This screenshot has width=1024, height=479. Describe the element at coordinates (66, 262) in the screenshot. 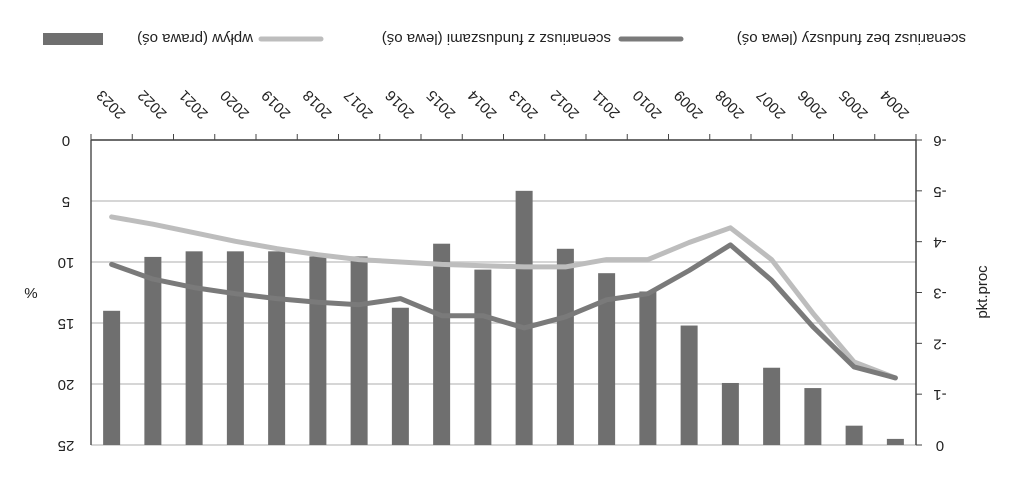

I see `left-tick-label: 10` at that location.